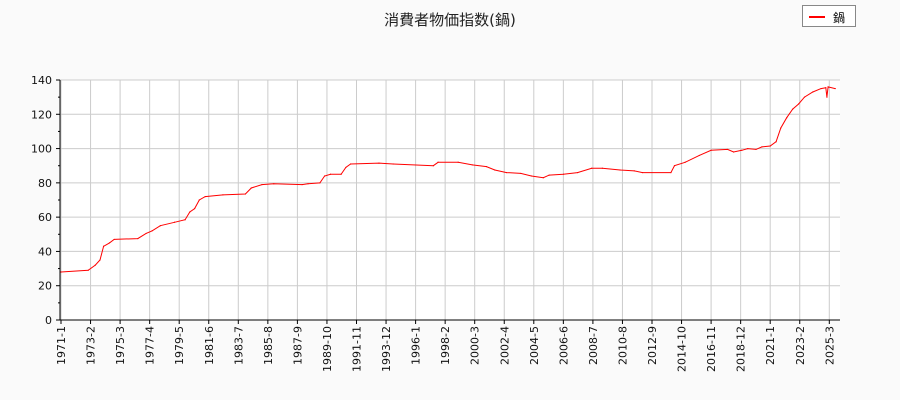  Describe the element at coordinates (48, 320) in the screenshot. I see `y-tick-label: 0` at that location.